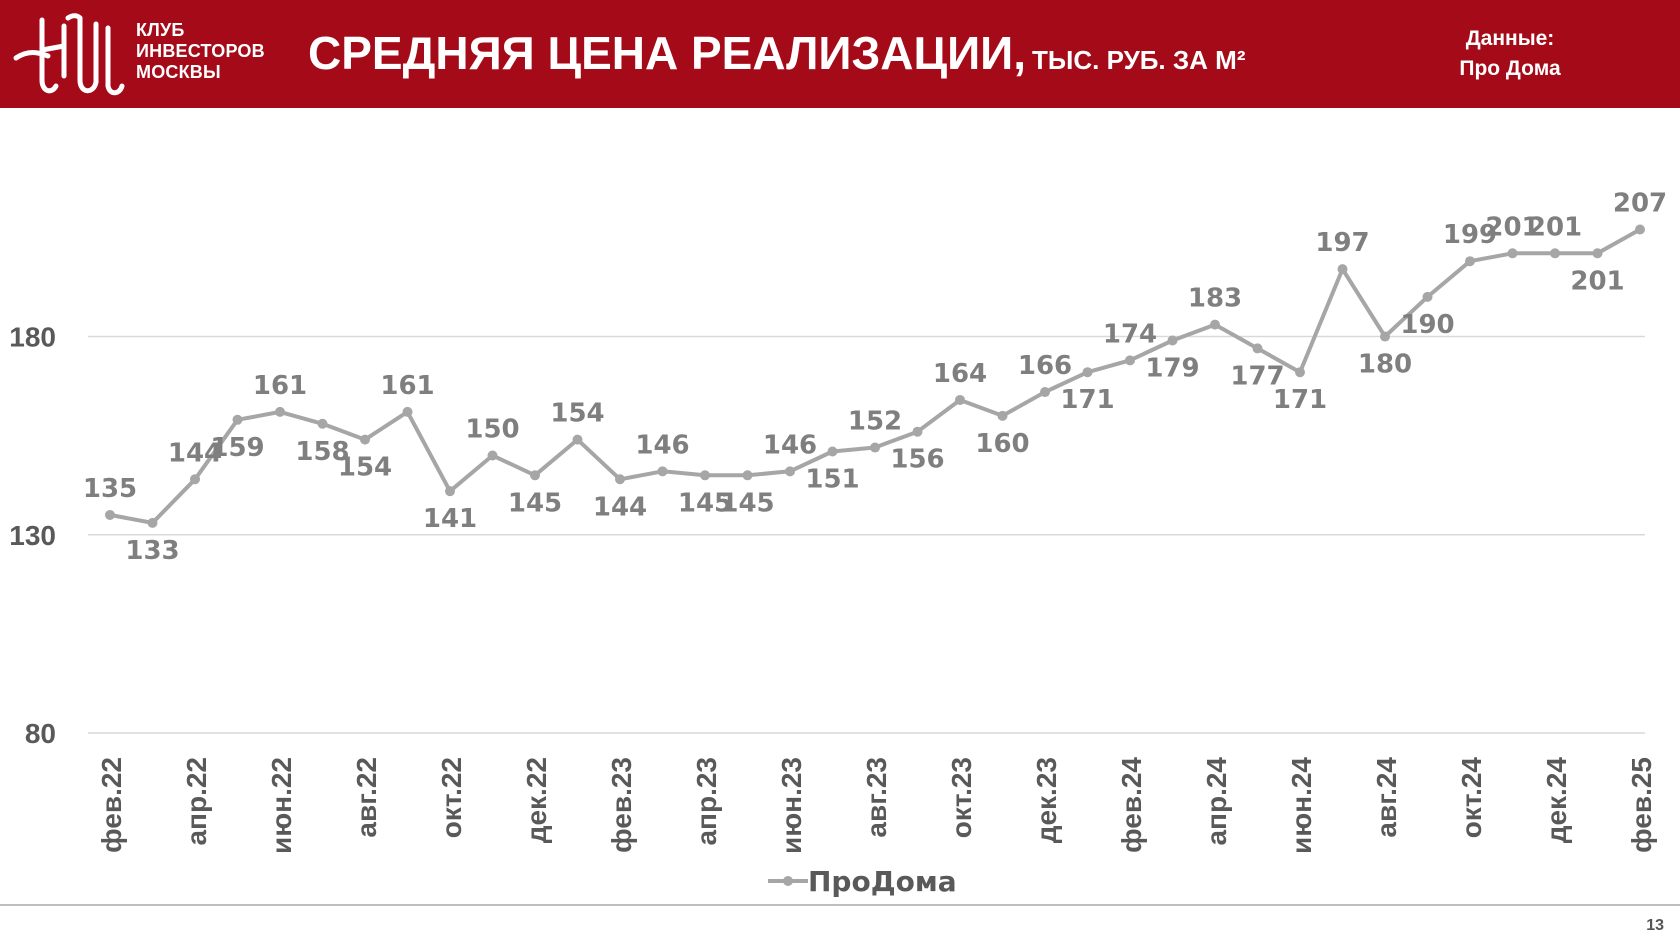 This screenshot has height=945, width=1680. Describe the element at coordinates (791, 805) in the screenshot. I see `x-tick-label: июн.23` at that location.